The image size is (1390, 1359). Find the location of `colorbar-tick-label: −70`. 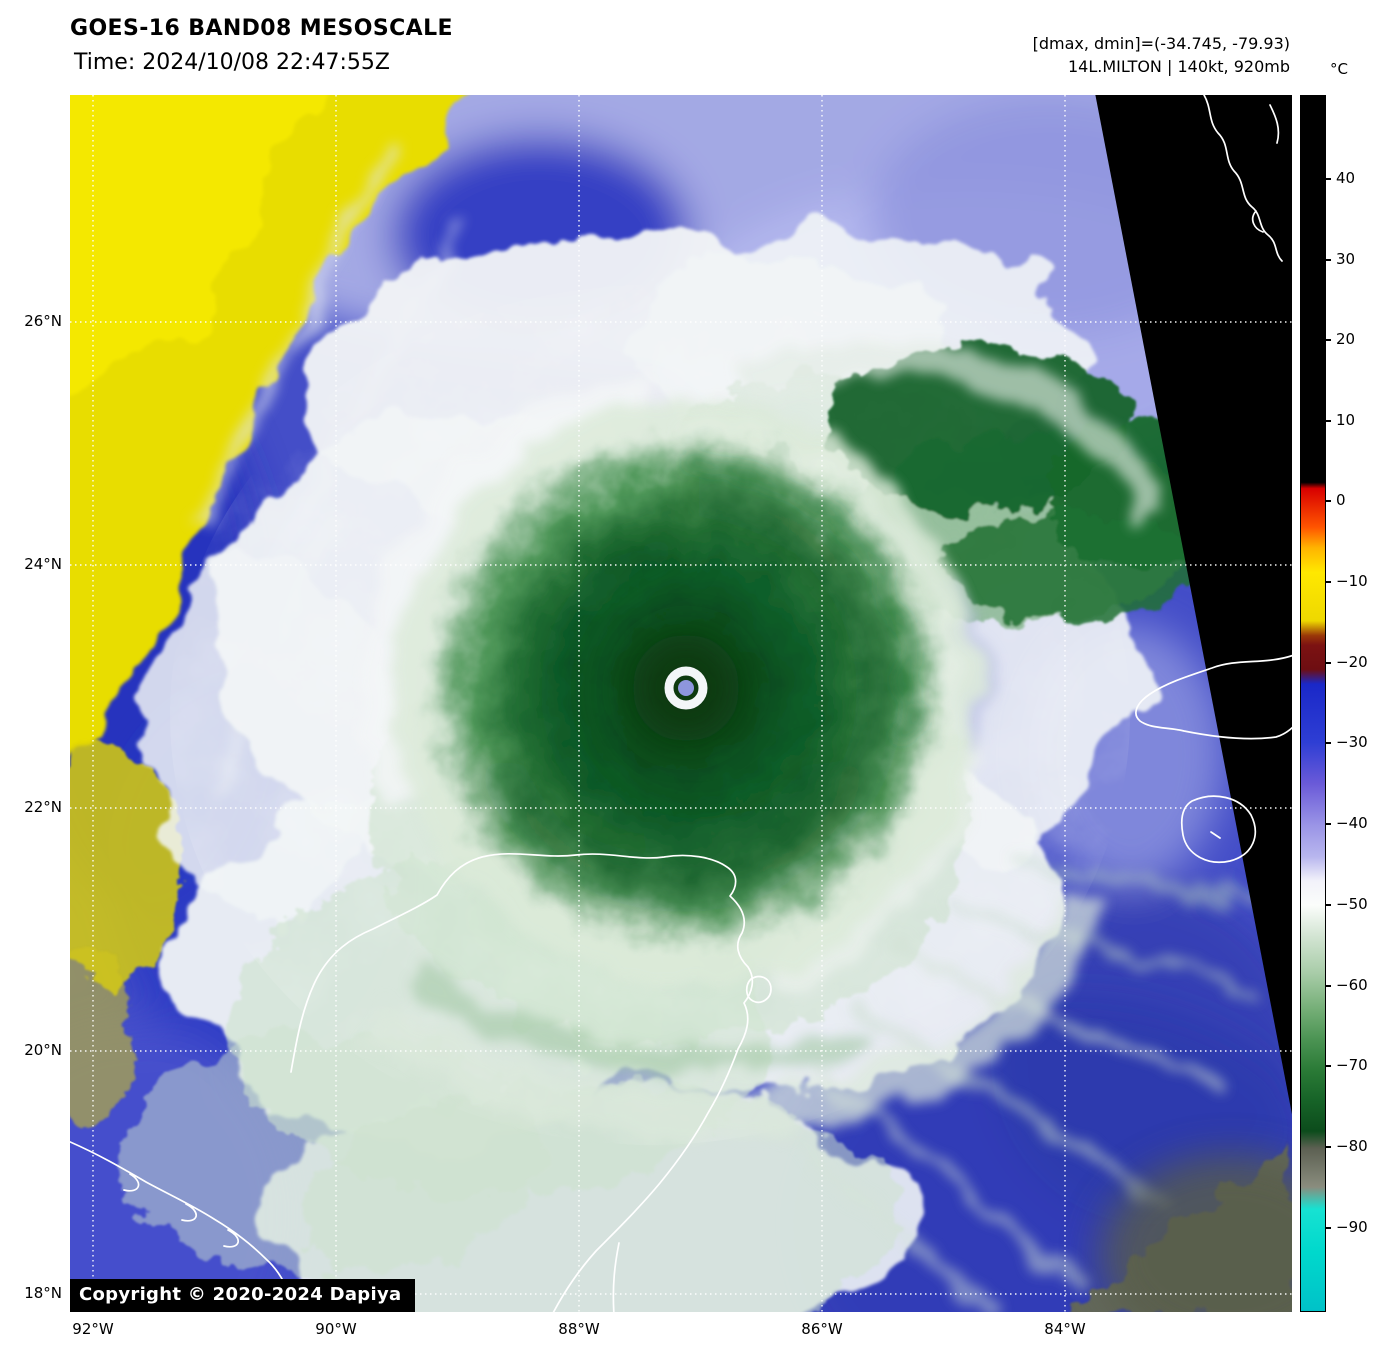

colorbar-tick-label: −70 is located at coordinates (1346, 1065).